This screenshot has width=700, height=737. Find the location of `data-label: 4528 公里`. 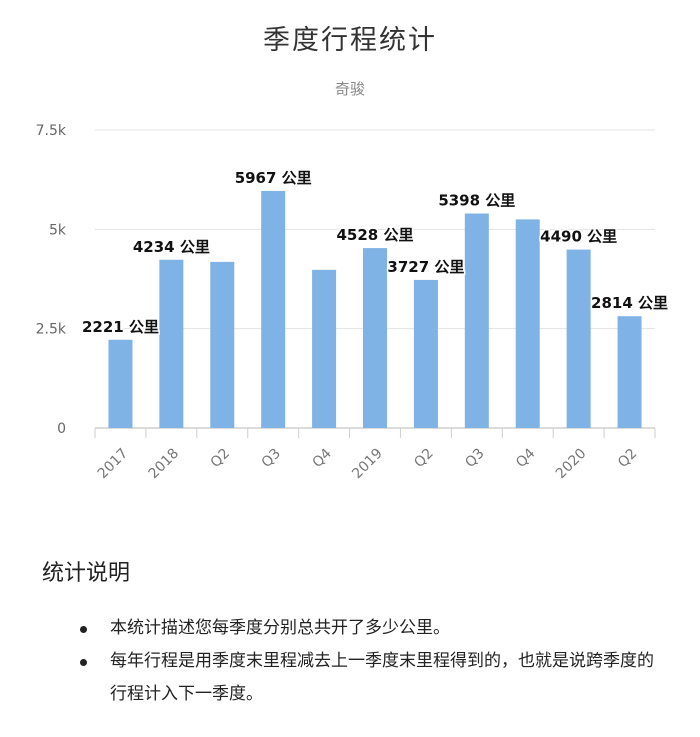

data-label: 4528 公里 is located at coordinates (375, 235).